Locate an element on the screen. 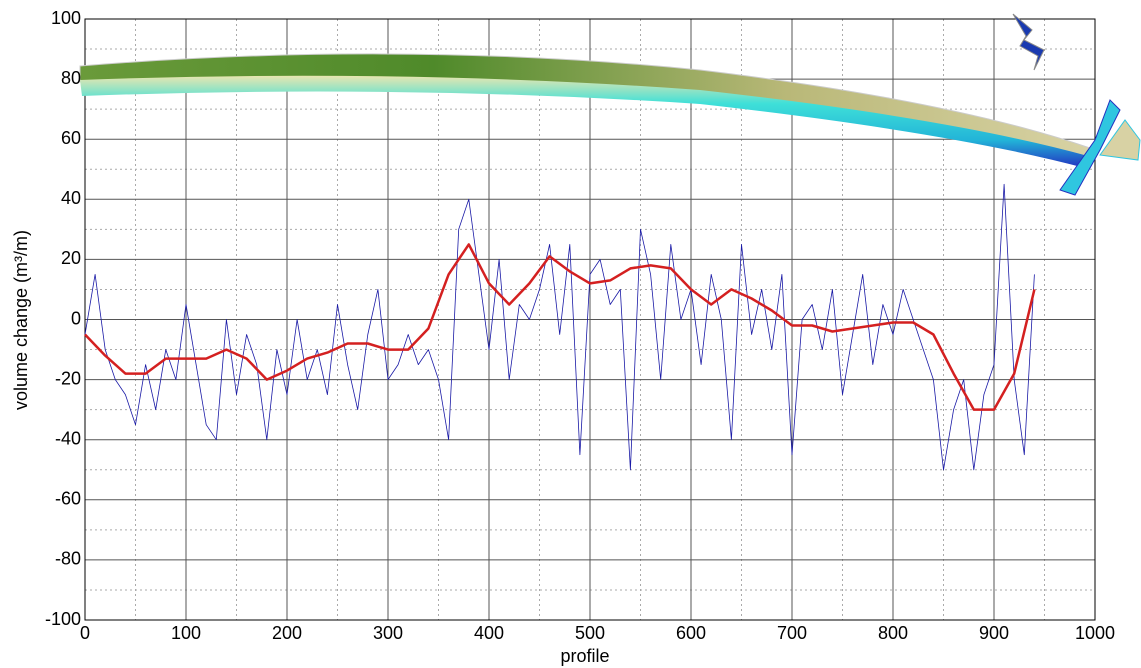 Image resolution: width=1141 pixels, height=668 pixels. x-tick-label: 0 is located at coordinates (85, 633).